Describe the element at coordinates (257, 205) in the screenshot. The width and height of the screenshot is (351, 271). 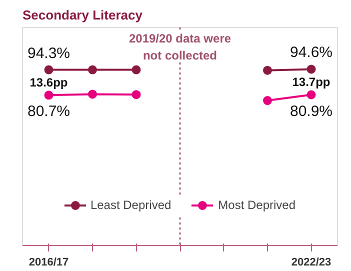
I see `legend-label: Most Deprived` at that location.